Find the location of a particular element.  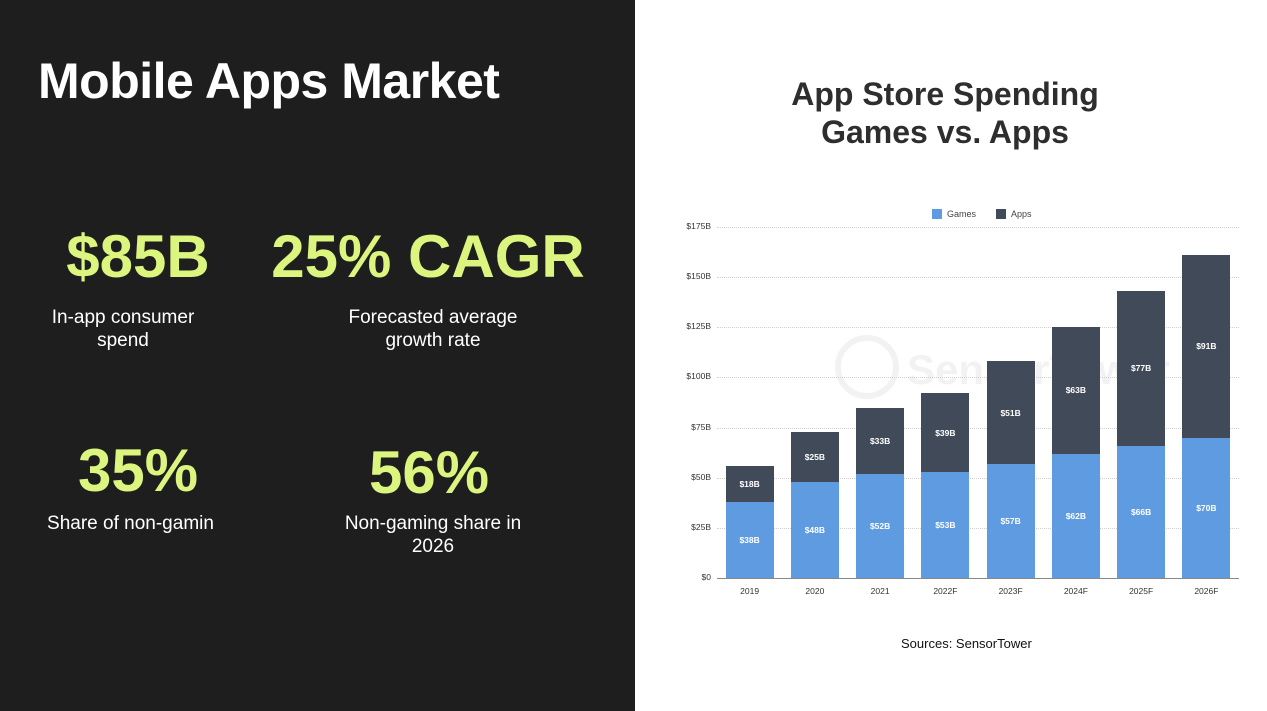

x-axis-line is located at coordinates (978, 578).